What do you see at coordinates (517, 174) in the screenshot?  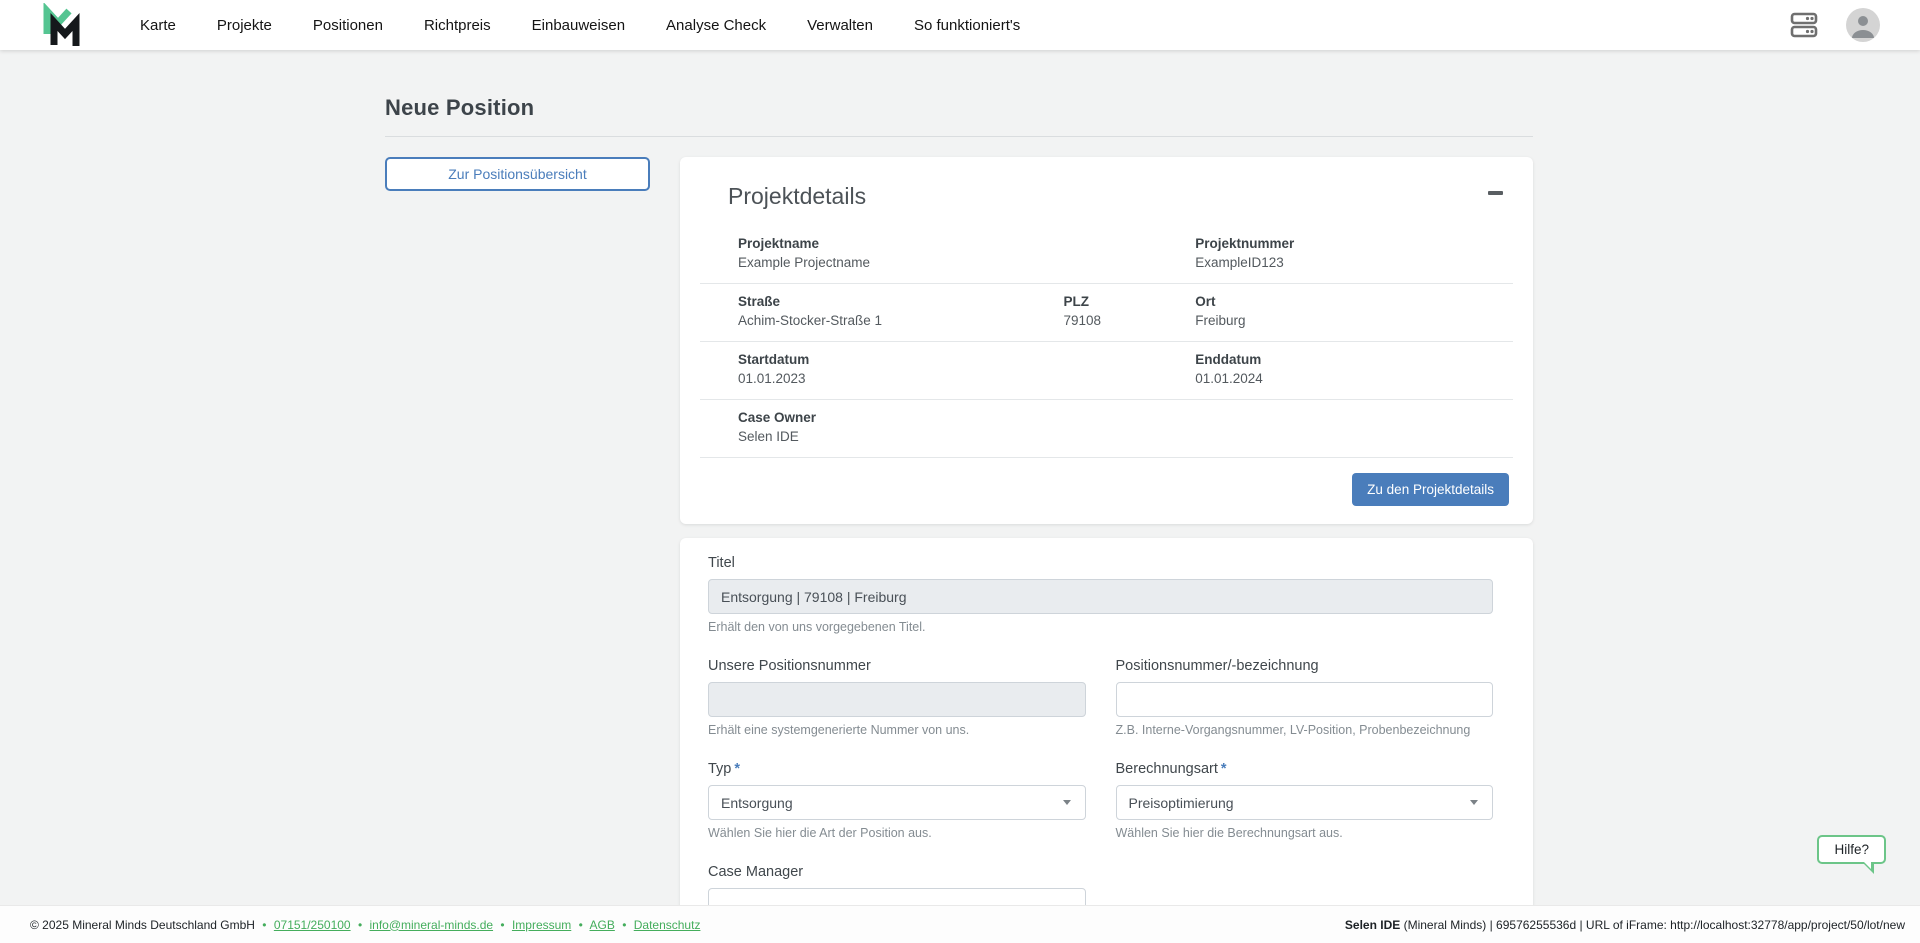 I see `back-to-position-overview-button: Zur Positionsübersicht` at bounding box center [517, 174].